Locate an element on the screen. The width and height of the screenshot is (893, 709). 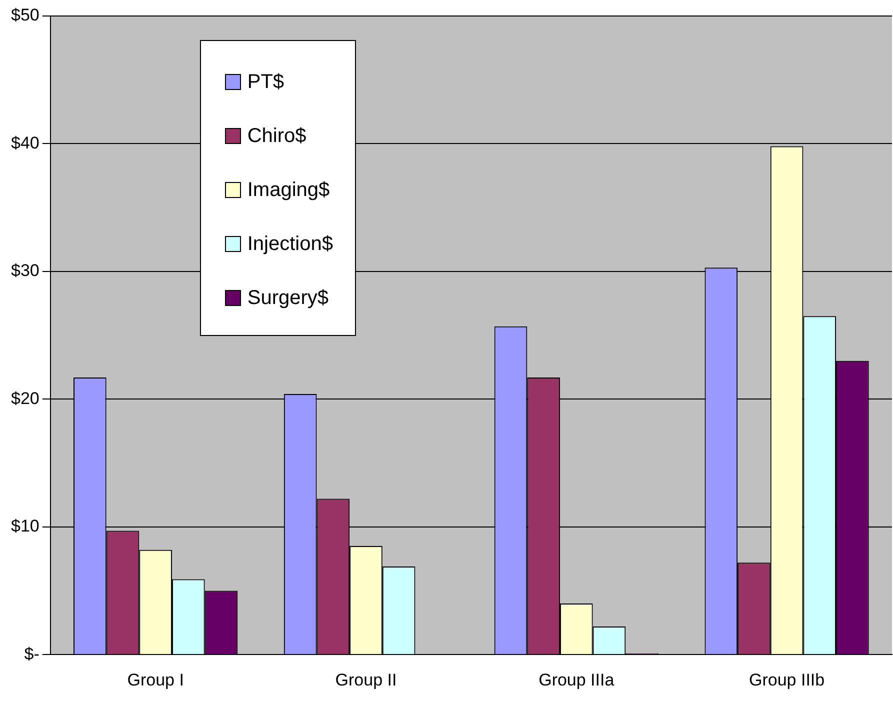
y-tick-label: $40 is located at coordinates (25, 142).